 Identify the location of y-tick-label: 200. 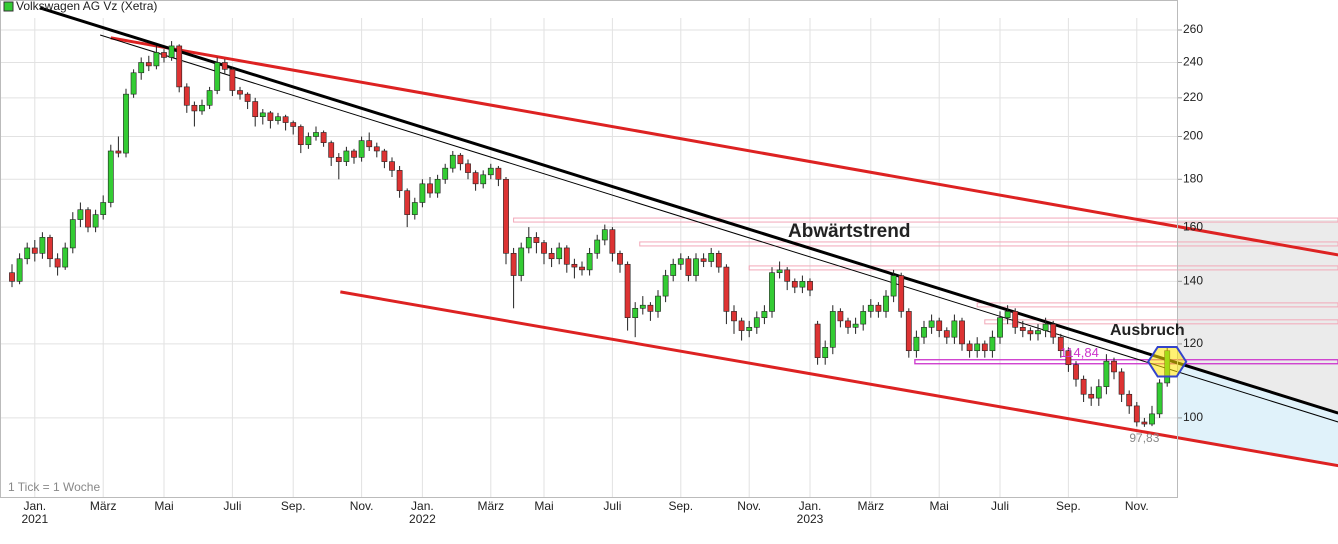
(1193, 136).